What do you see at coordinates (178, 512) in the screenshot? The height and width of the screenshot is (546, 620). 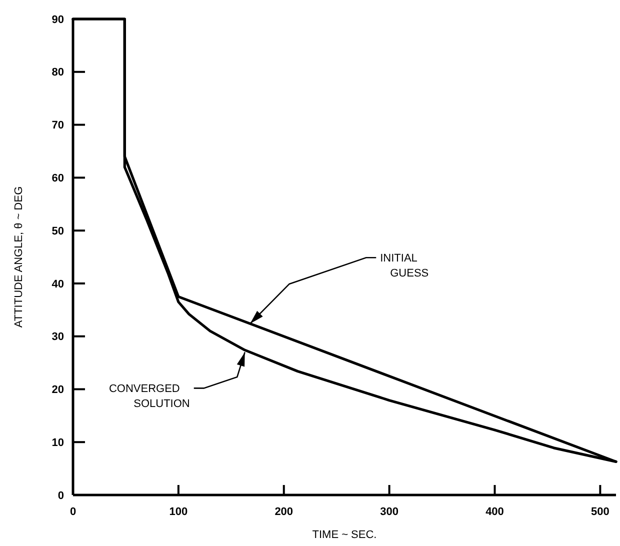 I see `x-tick-label: 100` at bounding box center [178, 512].